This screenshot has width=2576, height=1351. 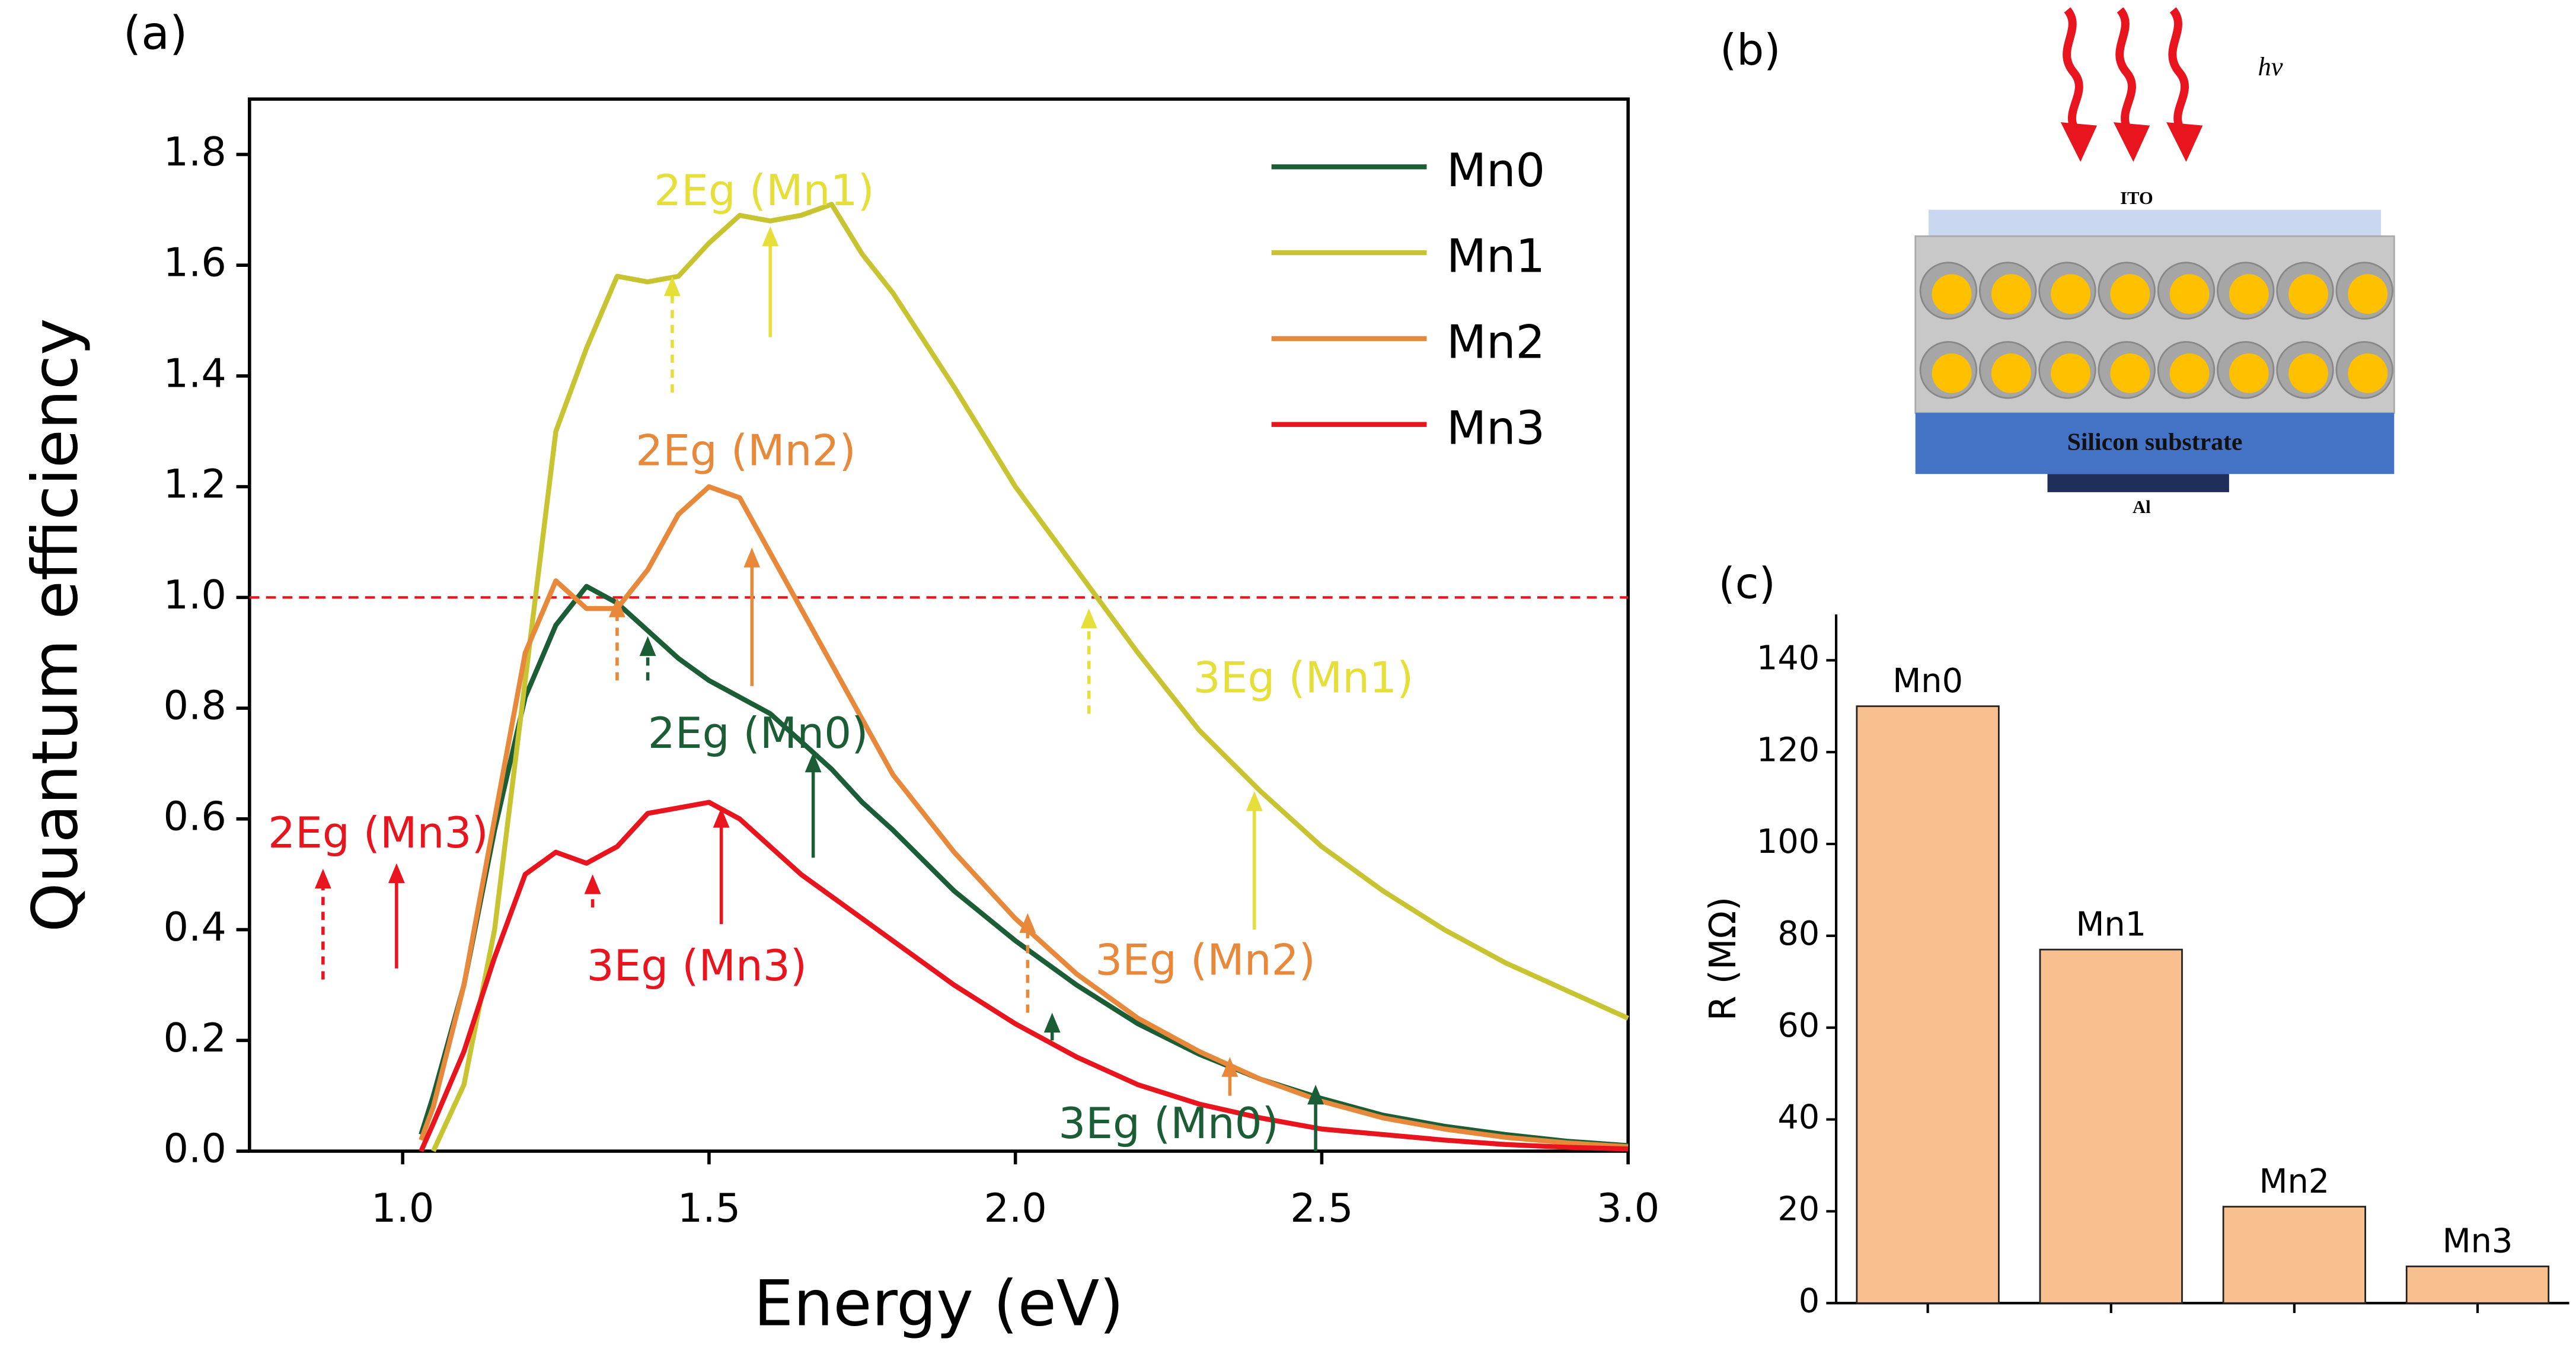 I want to click on y-tick-label: 0.8, so click(x=195, y=706).